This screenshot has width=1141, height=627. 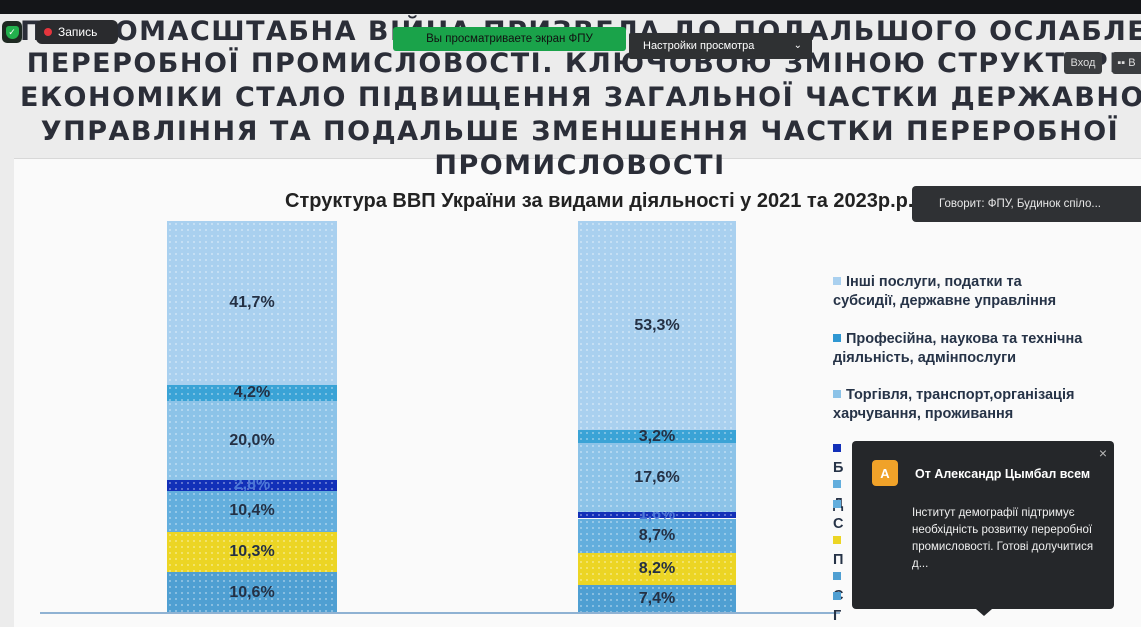 What do you see at coordinates (837, 616) in the screenshot?
I see `legend-label: Г` at bounding box center [837, 616].